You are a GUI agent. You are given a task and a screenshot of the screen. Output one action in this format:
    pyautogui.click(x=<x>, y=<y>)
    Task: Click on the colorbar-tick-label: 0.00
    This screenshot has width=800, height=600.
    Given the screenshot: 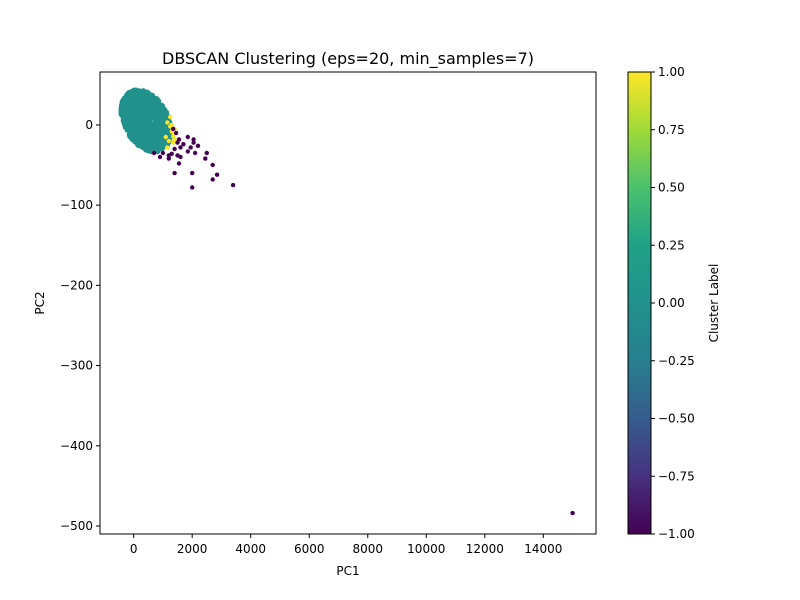 What is the action you would take?
    pyautogui.click(x=671, y=303)
    